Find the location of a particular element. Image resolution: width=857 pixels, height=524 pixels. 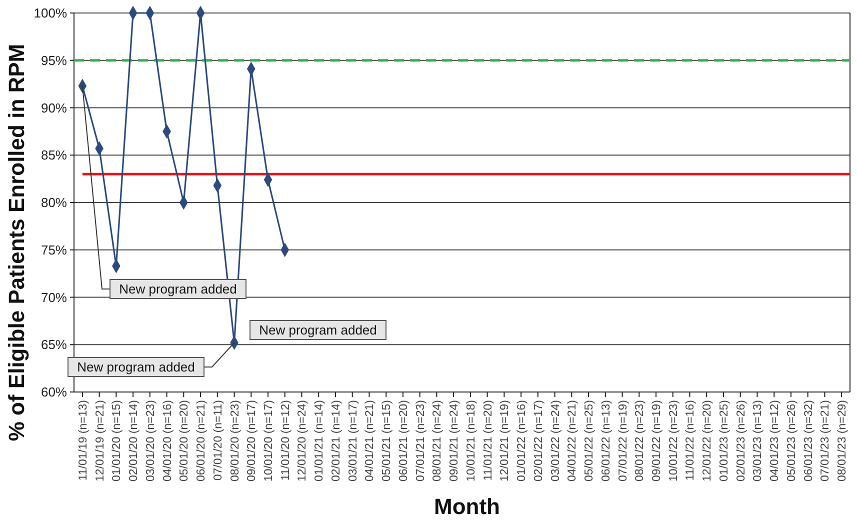

y-axis-title: % of Eligible Patients Enrolled in RPM is located at coordinates (16, 243).